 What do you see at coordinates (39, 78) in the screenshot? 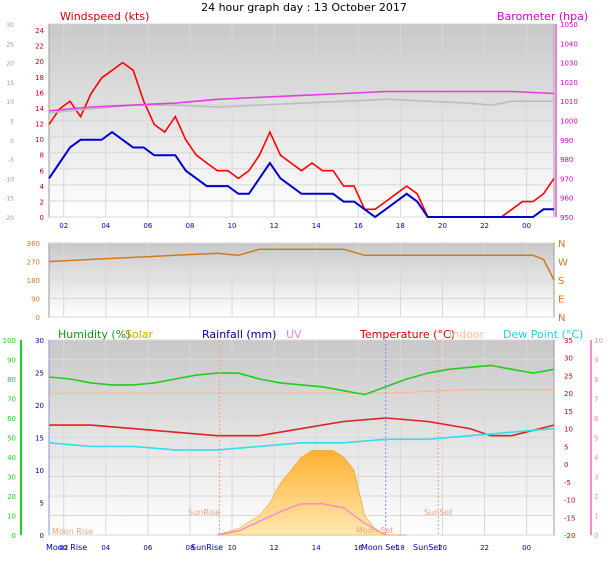
I see `windspeed-tick-label: 18` at bounding box center [39, 78].